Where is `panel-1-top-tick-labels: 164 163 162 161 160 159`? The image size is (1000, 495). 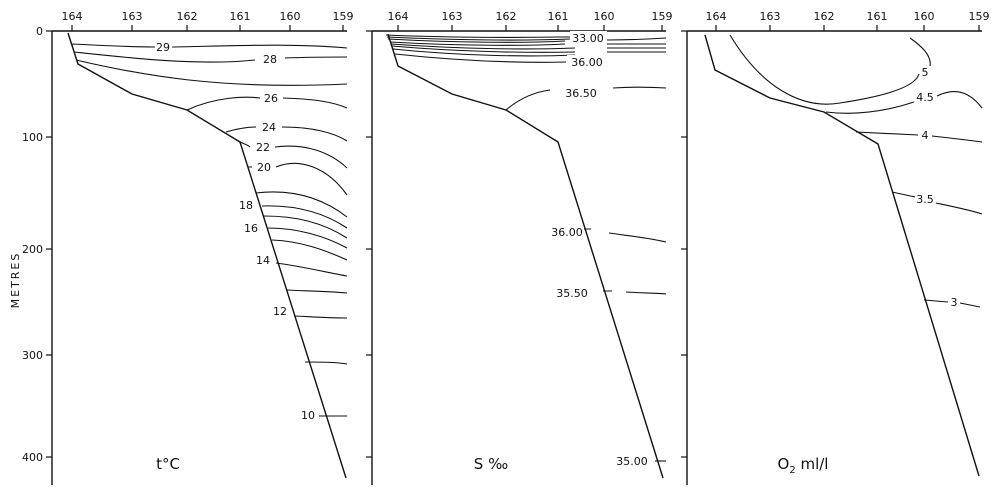 panel-1-top-tick-labels: 164 163 162 161 160 159 is located at coordinates (208, 16).